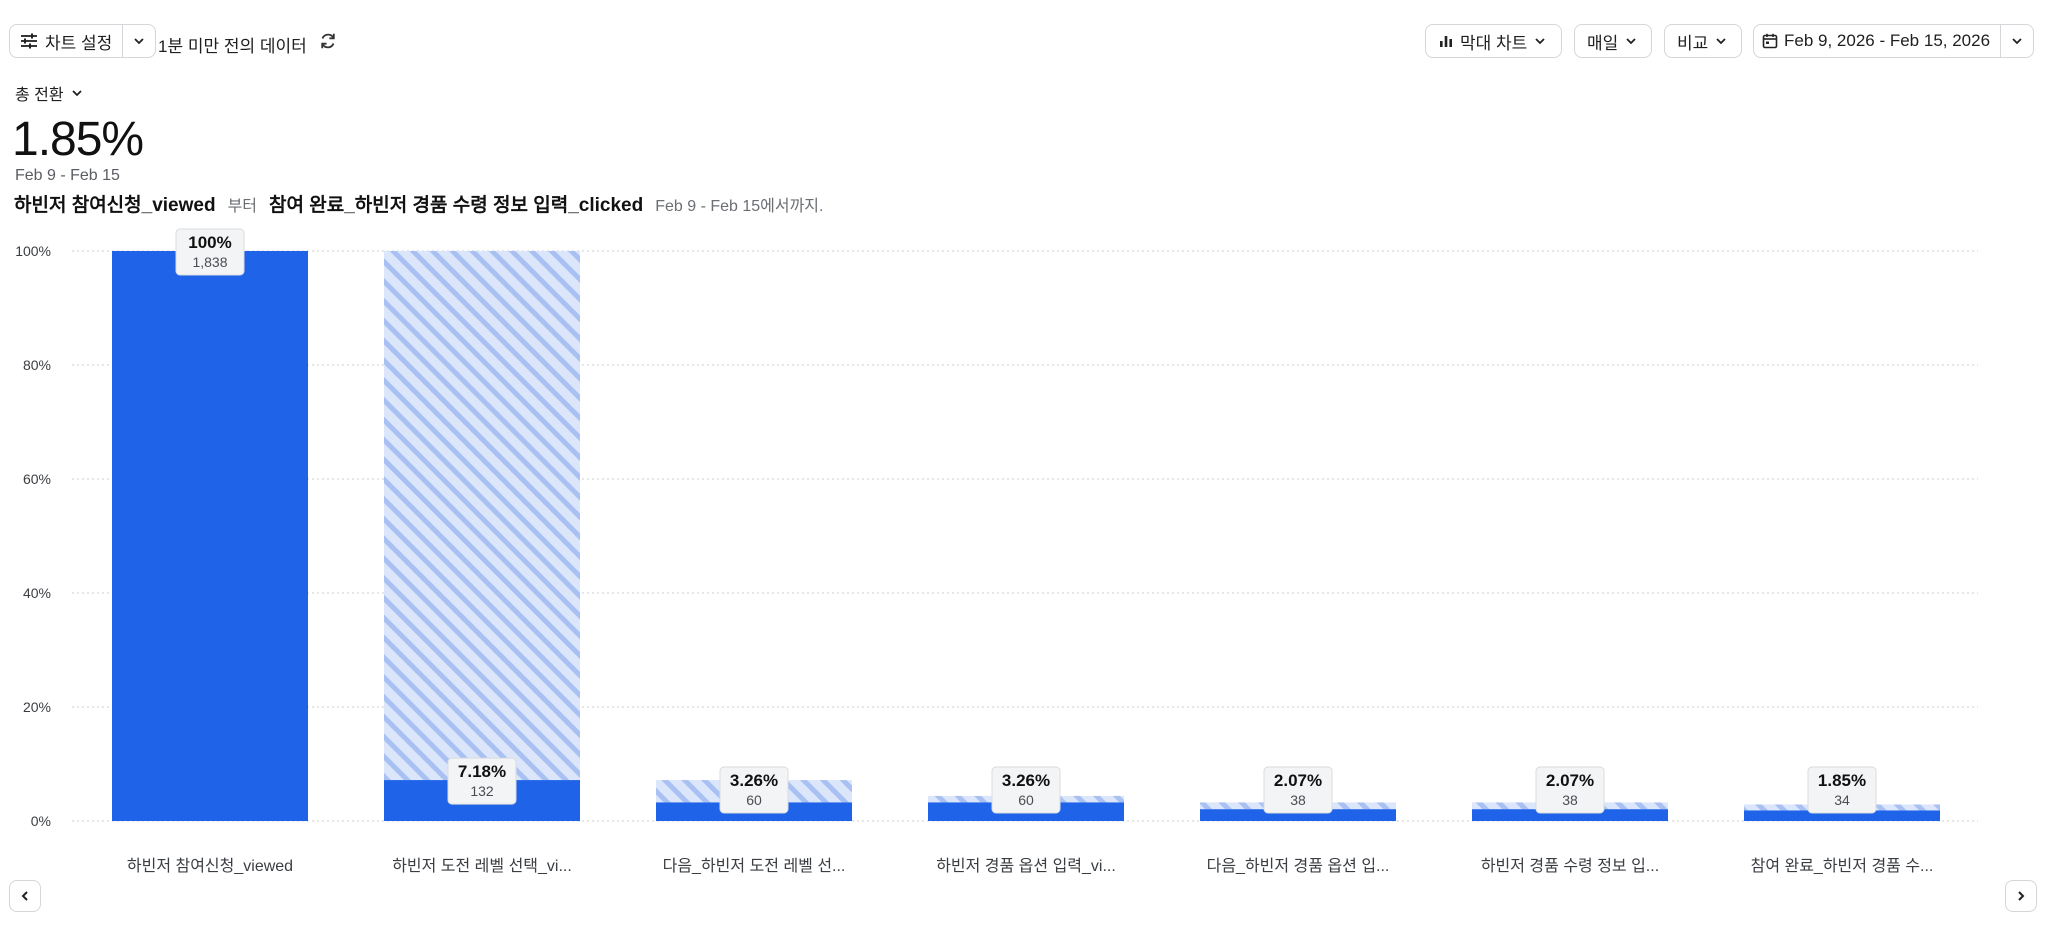 This screenshot has width=2048, height=928. I want to click on chart-type-dropdown: 막대 차트, so click(1493, 41).